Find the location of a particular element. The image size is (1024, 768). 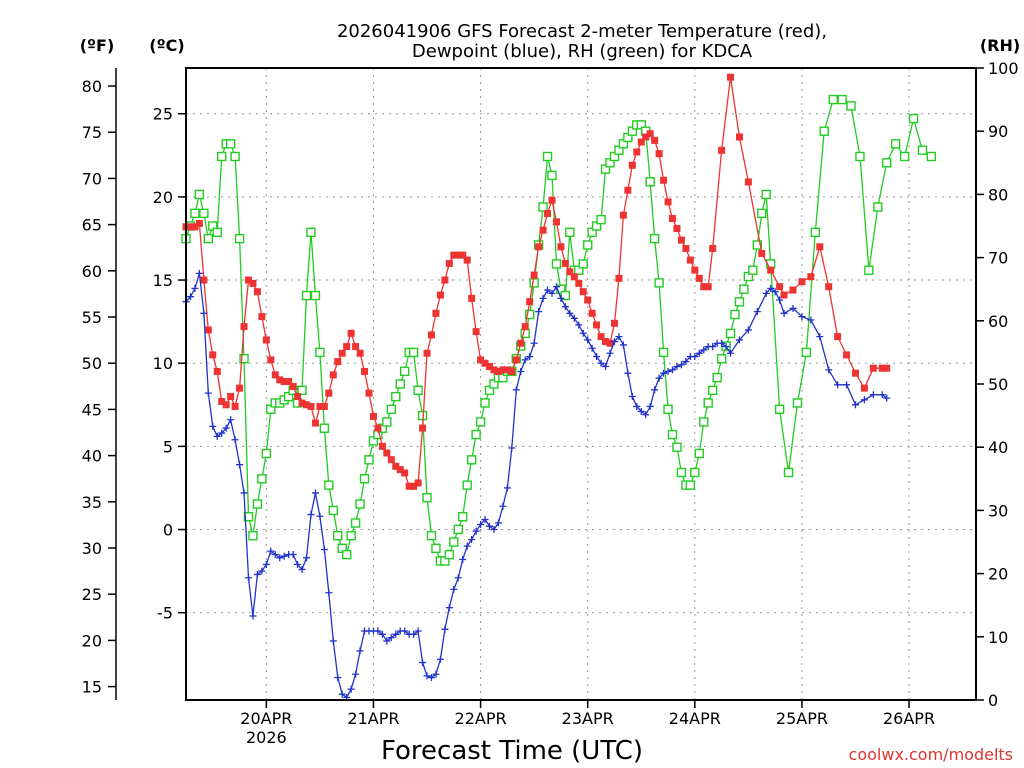

fahrenheit-tick-label: 35 is located at coordinates (92, 502).